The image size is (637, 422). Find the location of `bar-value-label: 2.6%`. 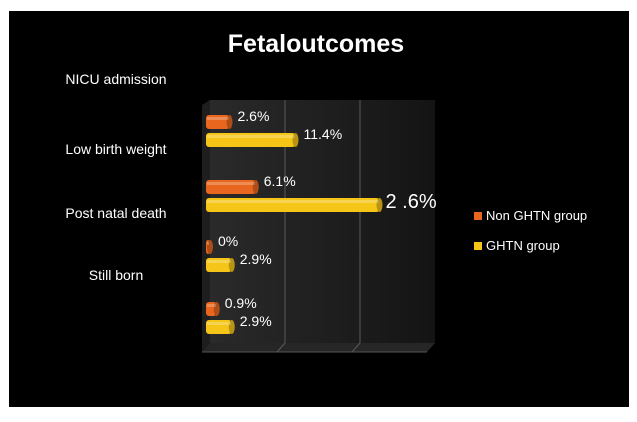

bar-value-label: 2.6% is located at coordinates (254, 116).